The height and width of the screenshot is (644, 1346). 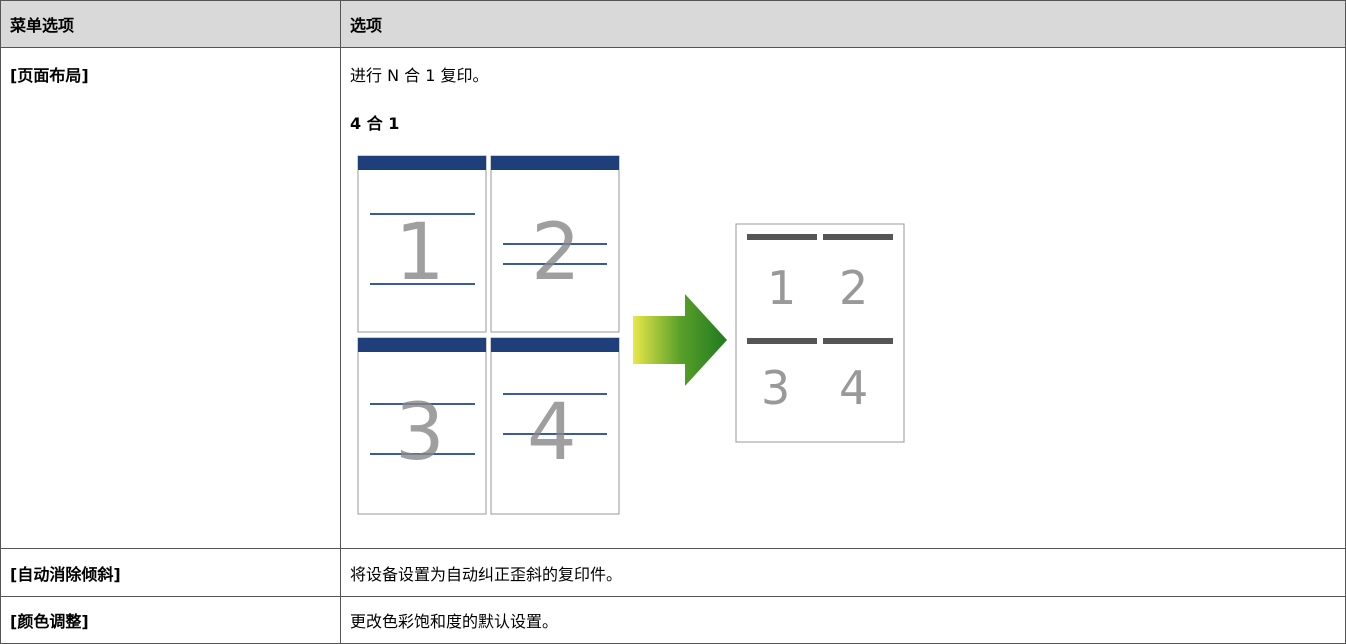 I want to click on description-text: 更改色彩饱和度的默认设置。, so click(x=454, y=621).